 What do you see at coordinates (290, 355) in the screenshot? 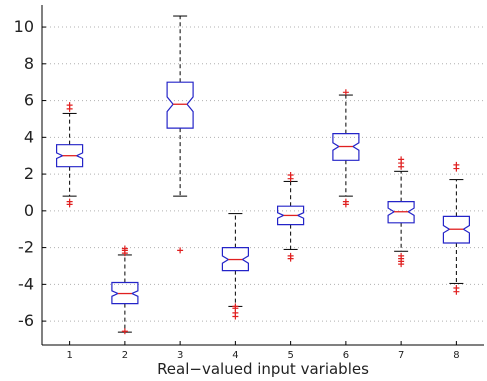
I see `x-tick-label: 5` at bounding box center [290, 355].